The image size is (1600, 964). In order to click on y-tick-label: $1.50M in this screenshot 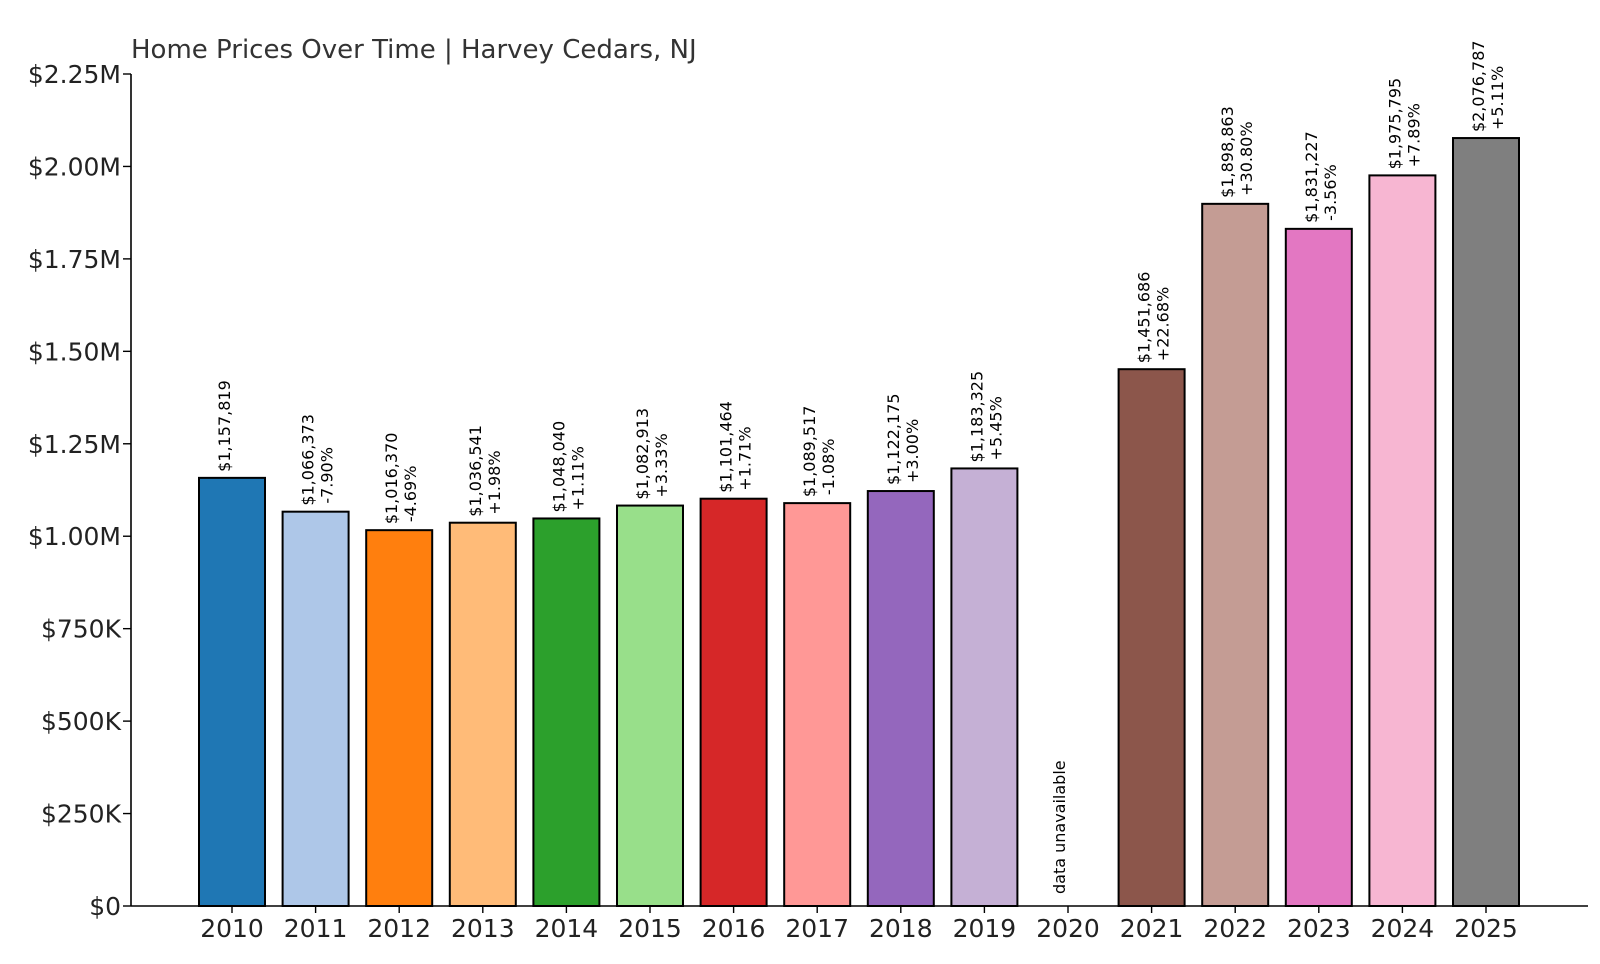, I will do `click(74, 351)`.